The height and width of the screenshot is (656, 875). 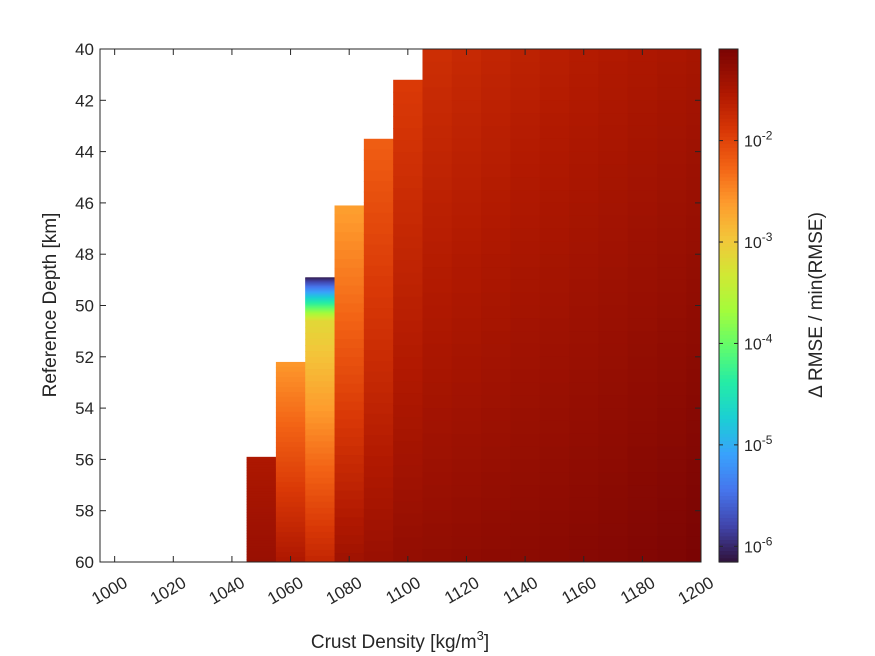 What do you see at coordinates (728, 305) in the screenshot?
I see `colorbar-frame` at bounding box center [728, 305].